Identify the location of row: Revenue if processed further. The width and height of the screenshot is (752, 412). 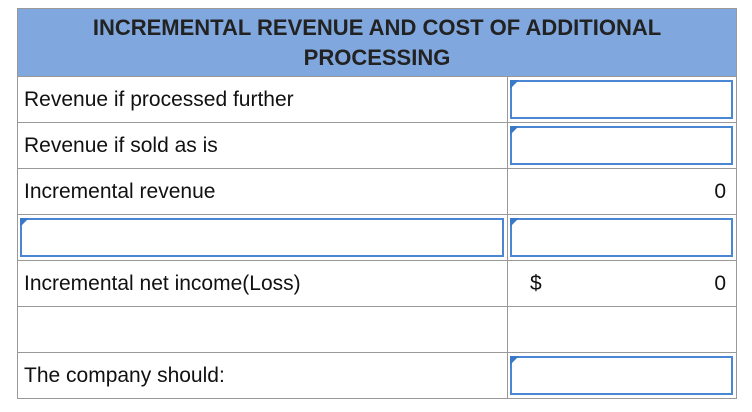
(377, 100).